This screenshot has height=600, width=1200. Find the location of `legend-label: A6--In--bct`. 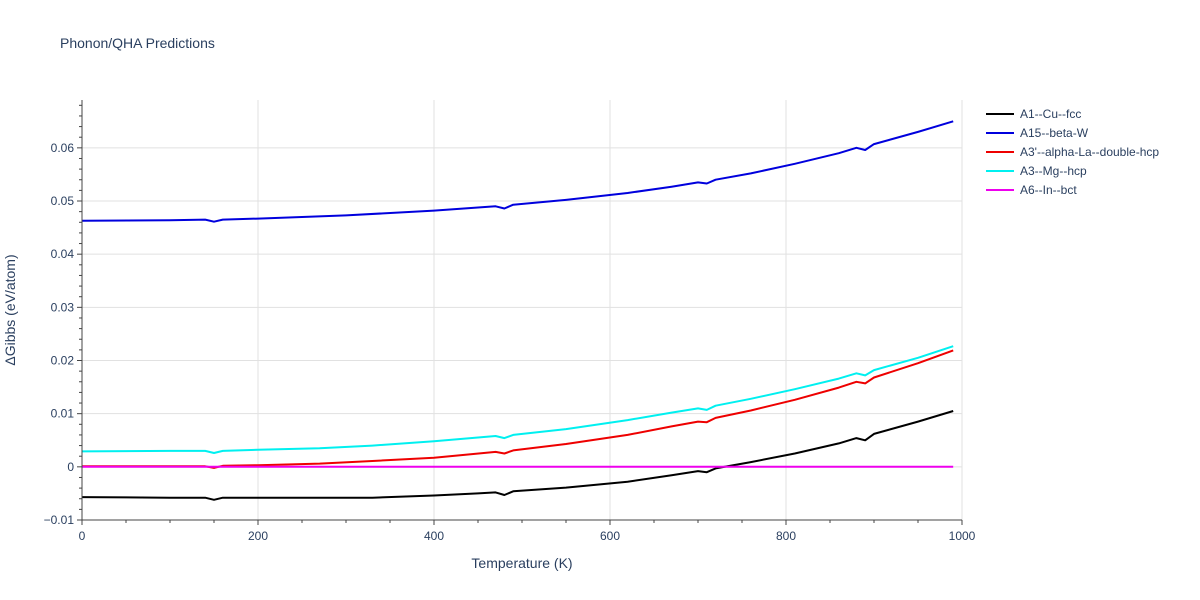

legend-label: A6--In--bct is located at coordinates (1048, 190).